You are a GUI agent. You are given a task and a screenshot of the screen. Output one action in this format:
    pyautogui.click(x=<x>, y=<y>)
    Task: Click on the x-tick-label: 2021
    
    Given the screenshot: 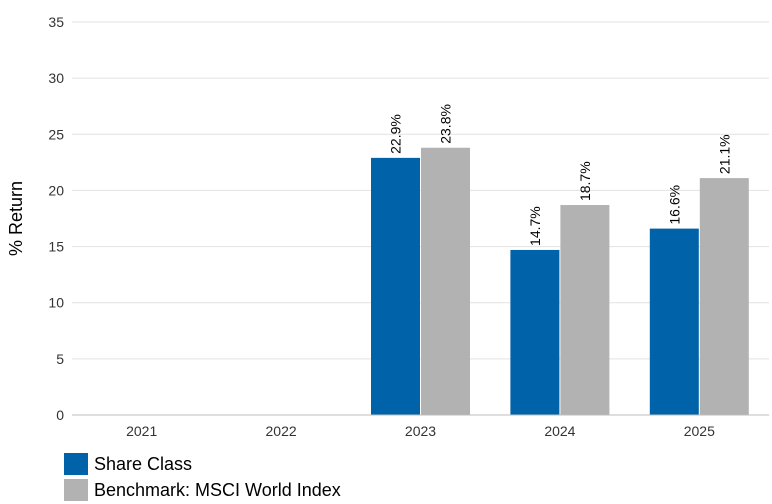 What is the action you would take?
    pyautogui.click(x=141, y=431)
    